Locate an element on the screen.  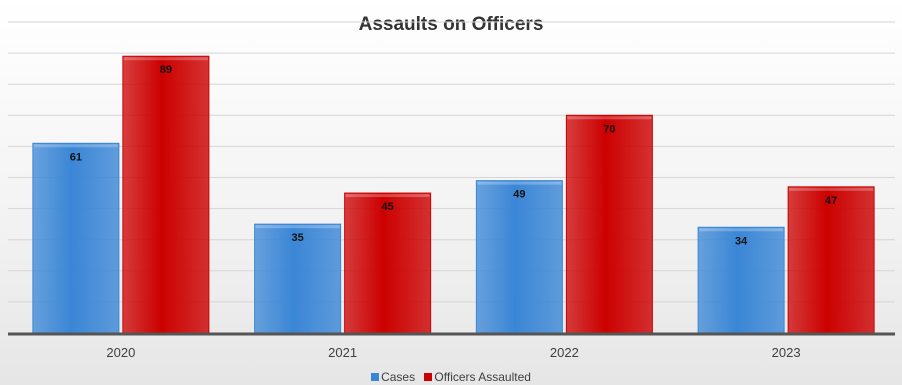
data-label-officers-assaulted-2022: 70 is located at coordinates (609, 129).